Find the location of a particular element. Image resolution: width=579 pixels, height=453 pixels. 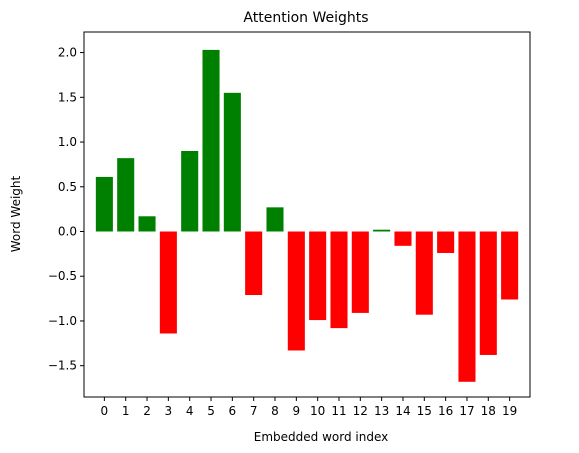

x-tick-label: 11 is located at coordinates (338, 411).